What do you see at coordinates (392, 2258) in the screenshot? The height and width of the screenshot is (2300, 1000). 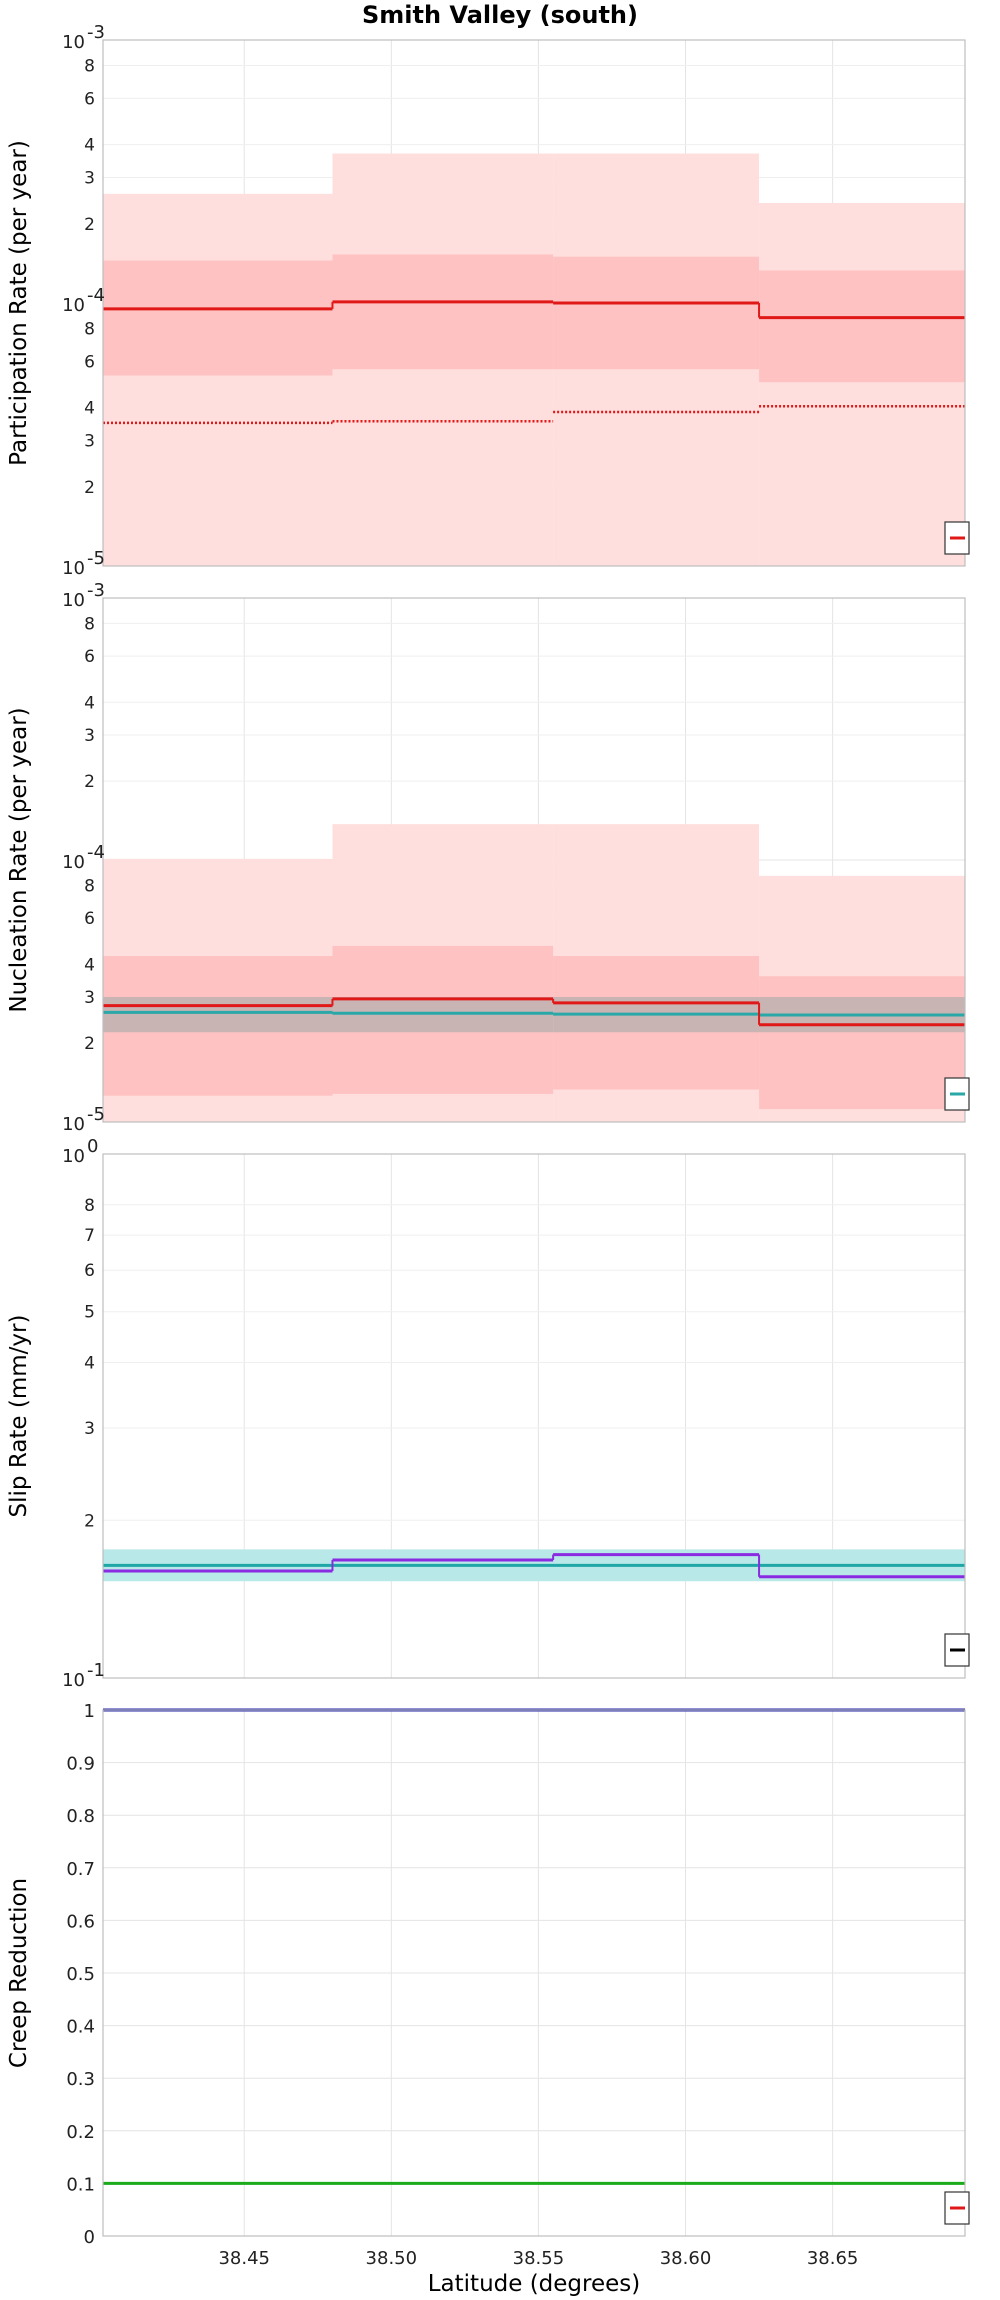 I see `x-tick-label: 38.50` at bounding box center [392, 2258].